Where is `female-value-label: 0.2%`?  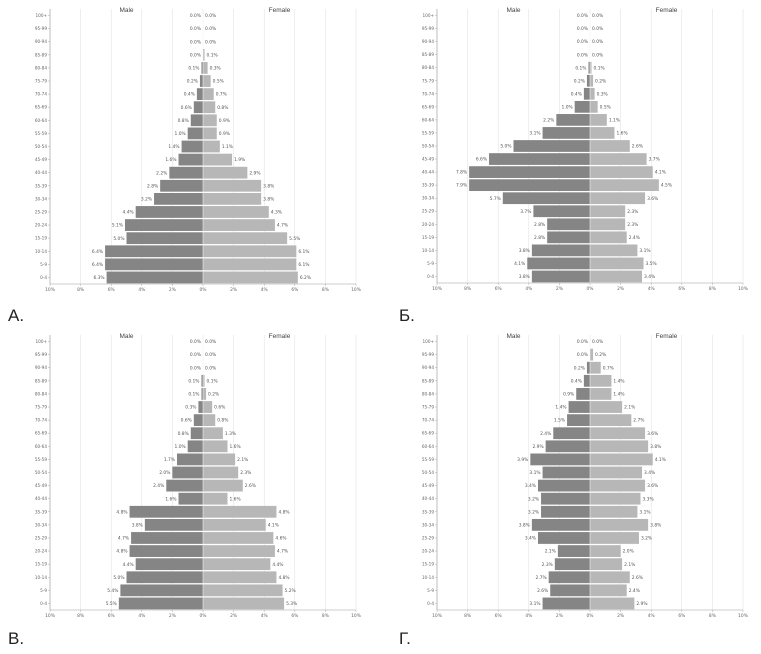 female-value-label: 0.2% is located at coordinates (600, 81).